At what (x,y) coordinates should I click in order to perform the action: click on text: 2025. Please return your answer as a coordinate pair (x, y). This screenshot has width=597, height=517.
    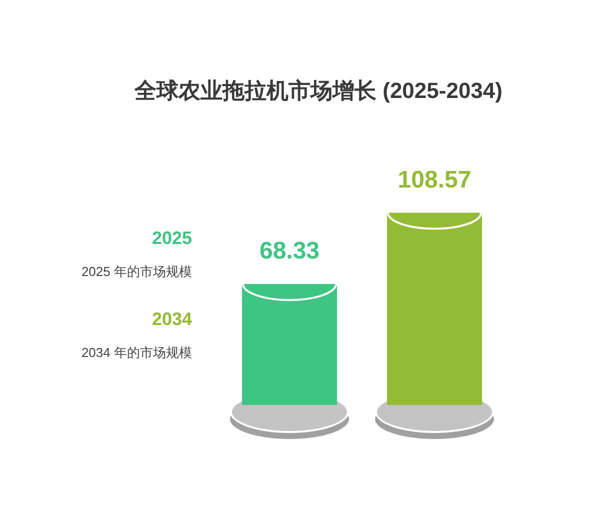
    Looking at the image, I should click on (171, 238).